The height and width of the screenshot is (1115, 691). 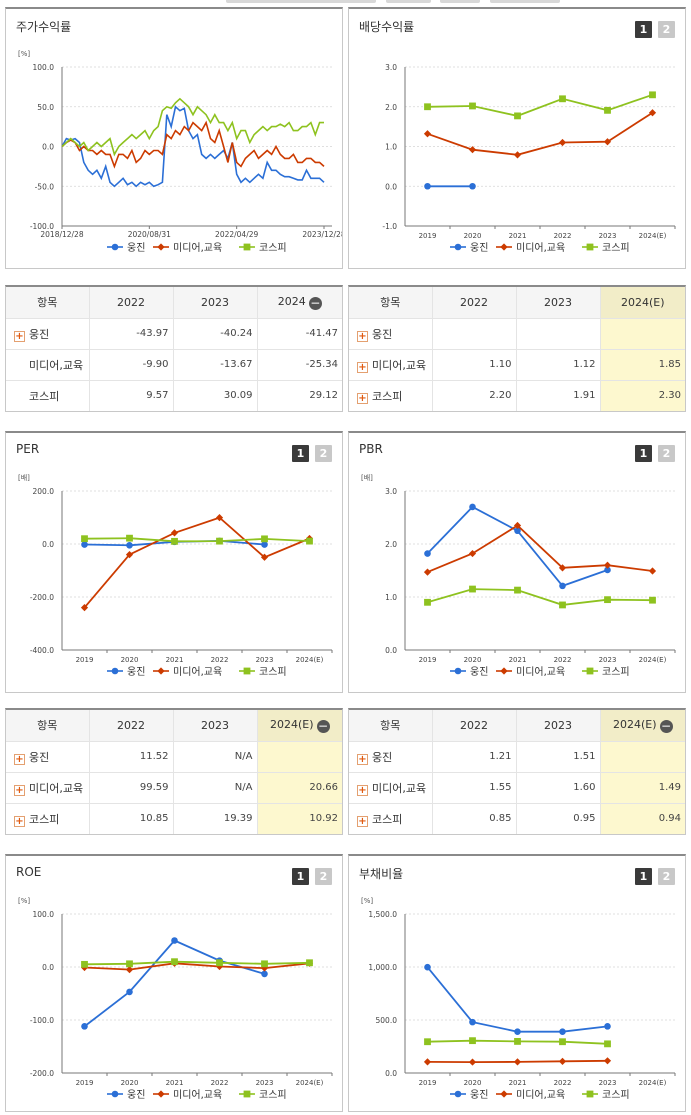 I want to click on debt-ratio-quarterly-button: 2, so click(x=666, y=876).